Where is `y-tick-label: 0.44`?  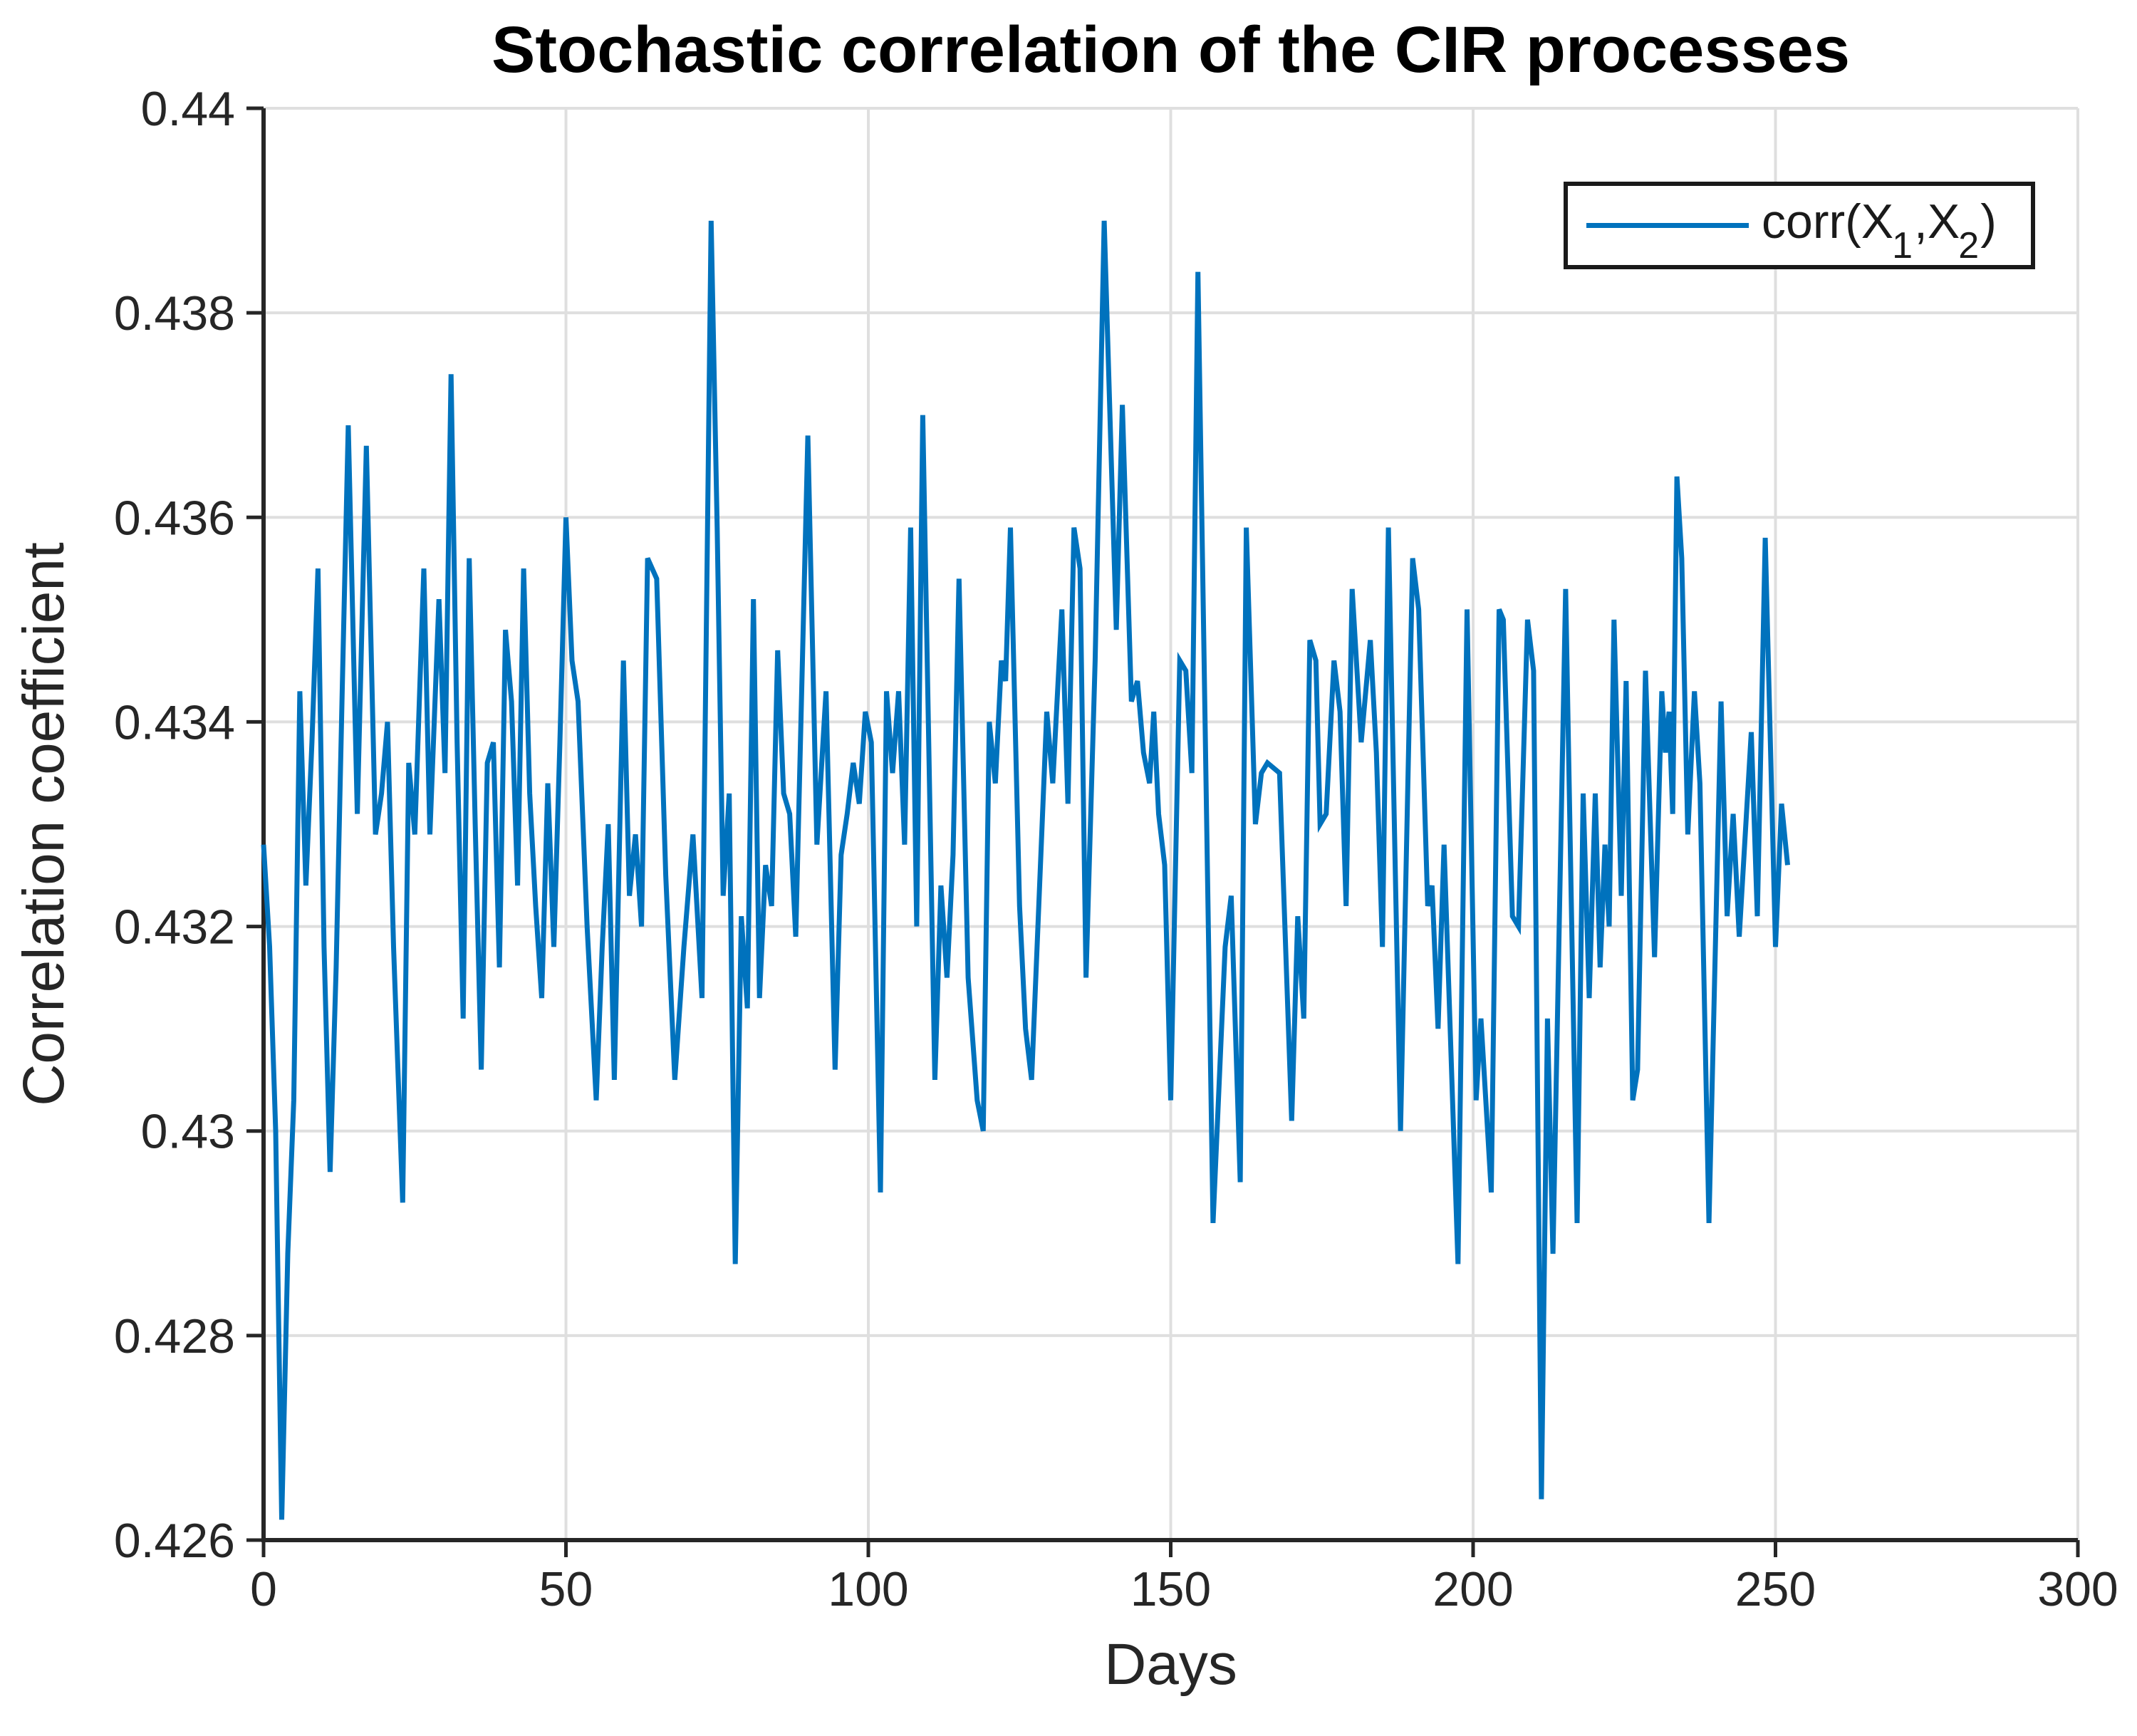
y-tick-label: 0.44 is located at coordinates (188, 109).